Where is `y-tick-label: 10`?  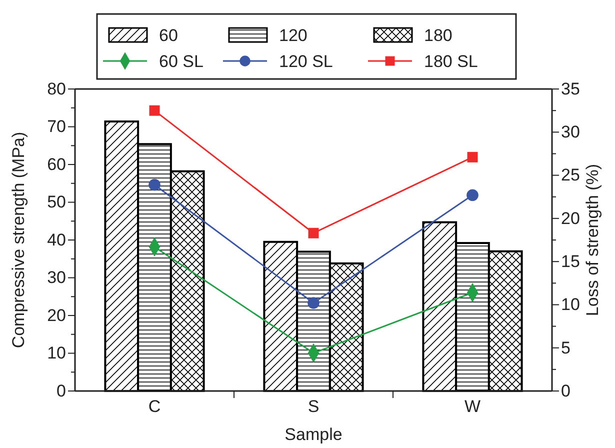
y-tick-label: 10 is located at coordinates (56, 353).